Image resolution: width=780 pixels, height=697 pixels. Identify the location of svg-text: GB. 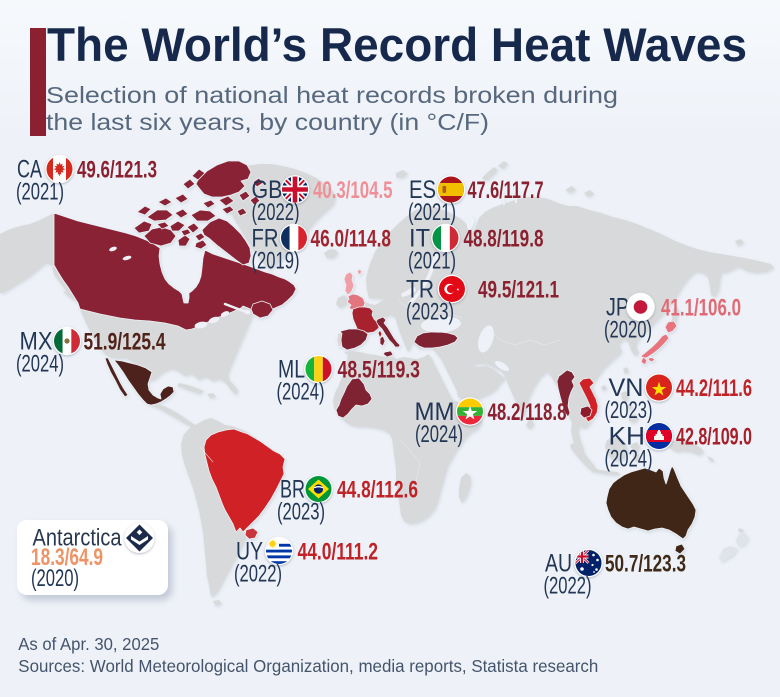
(267, 190).